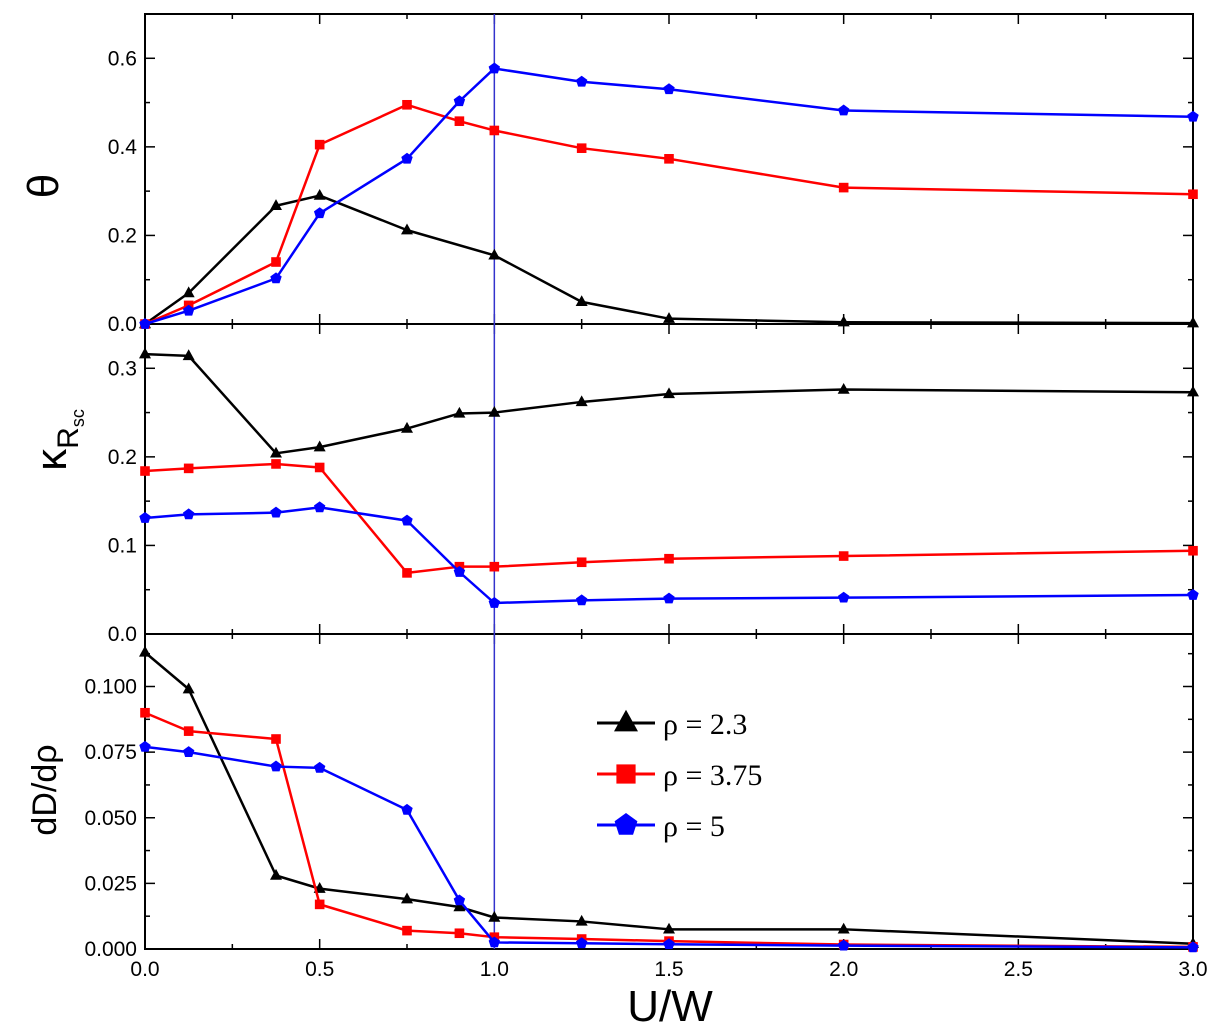  Describe the element at coordinates (1018, 969) in the screenshot. I see `x-tick-label: 2.5` at that location.